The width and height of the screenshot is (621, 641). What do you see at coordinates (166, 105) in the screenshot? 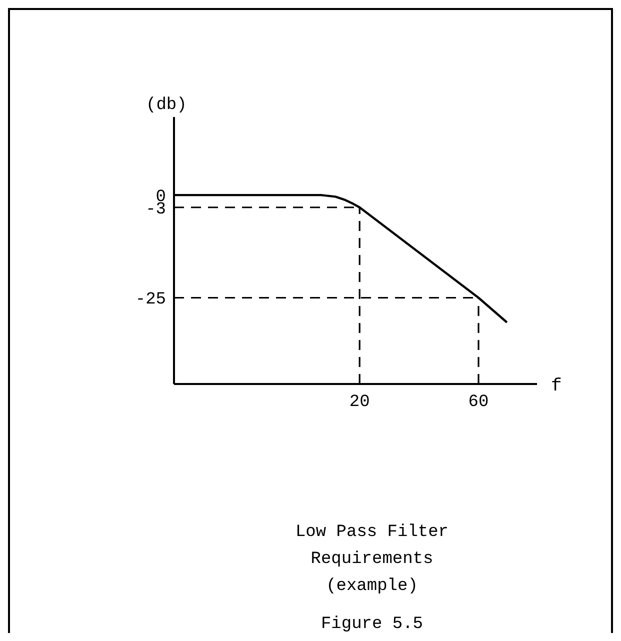
I see `y-axis-title: (db)` at bounding box center [166, 105].